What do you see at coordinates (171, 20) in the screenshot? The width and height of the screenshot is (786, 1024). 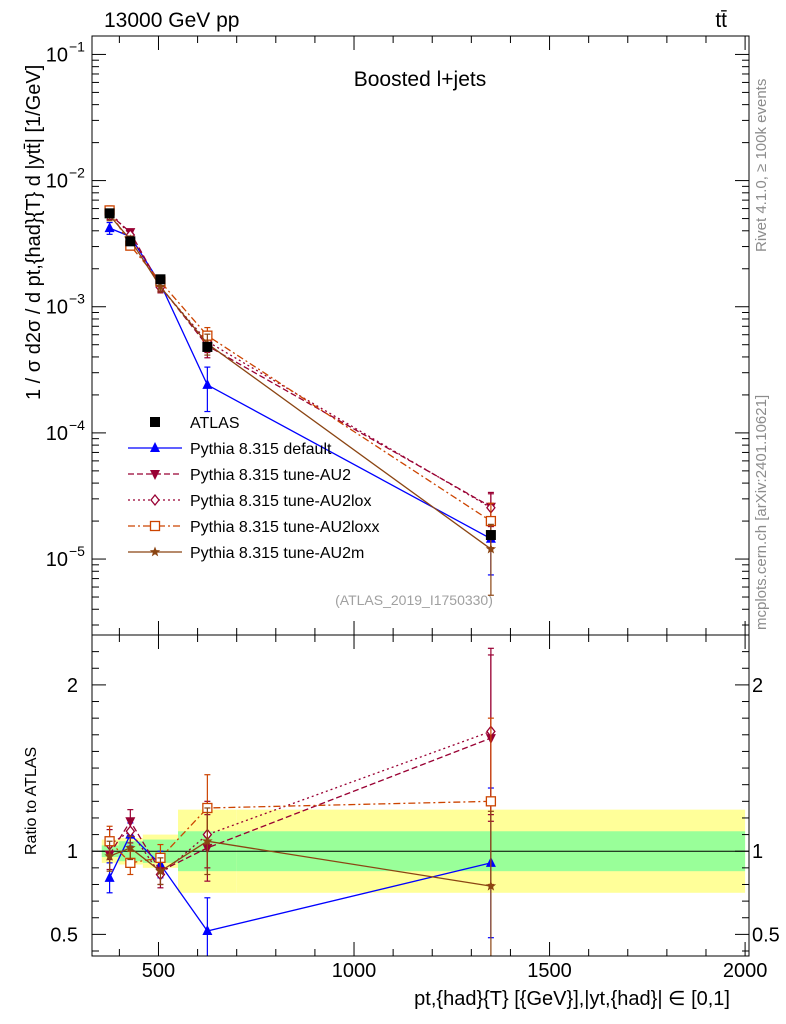 I see `energy-label: 13000 GeV pp` at bounding box center [171, 20].